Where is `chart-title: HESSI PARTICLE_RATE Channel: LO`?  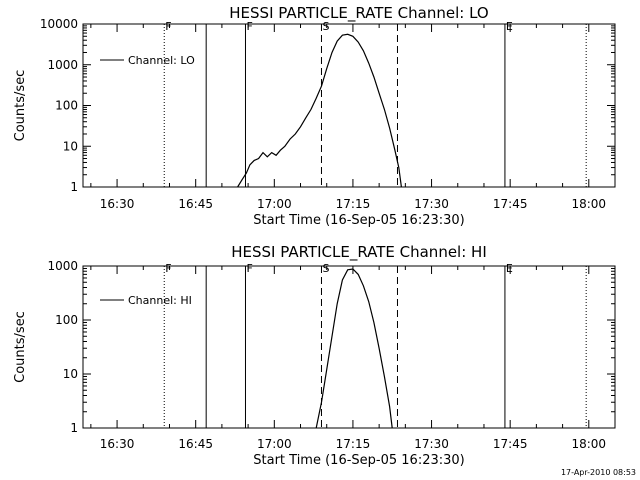 chart-title: HESSI PARTICLE_RATE Channel: LO is located at coordinates (358, 13).